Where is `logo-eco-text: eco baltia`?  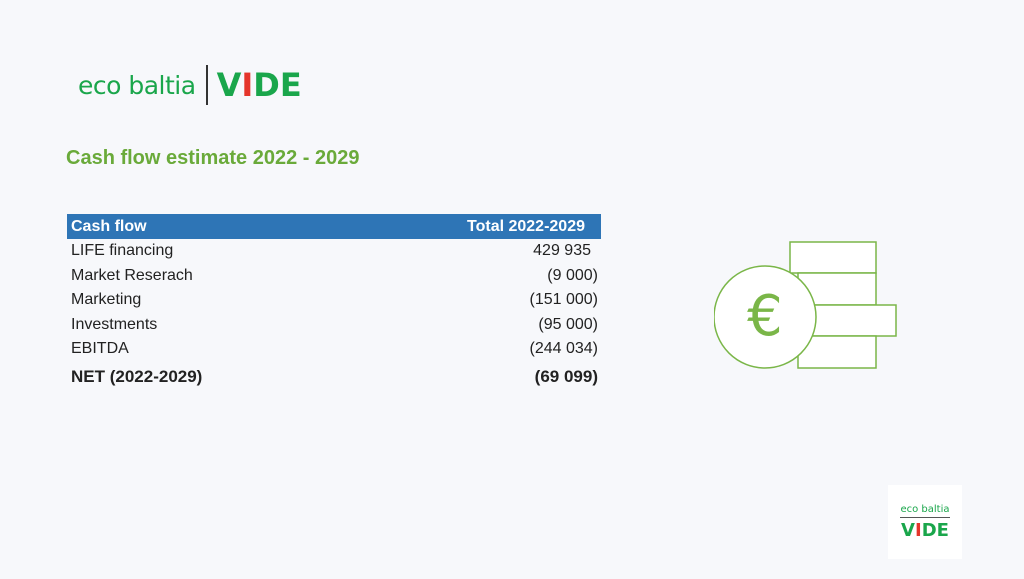 logo-eco-text: eco baltia is located at coordinates (137, 85).